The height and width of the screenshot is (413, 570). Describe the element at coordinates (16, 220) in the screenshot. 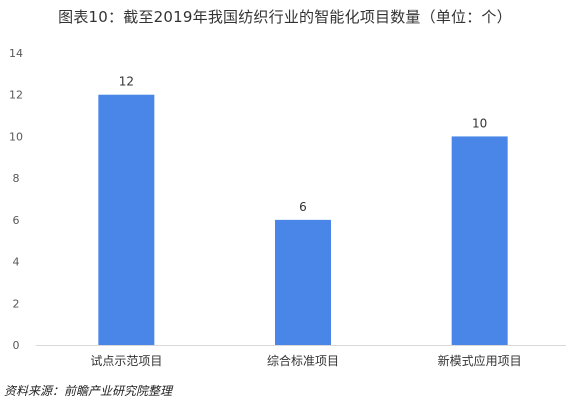

I see `y-tick-label: 6` at that location.